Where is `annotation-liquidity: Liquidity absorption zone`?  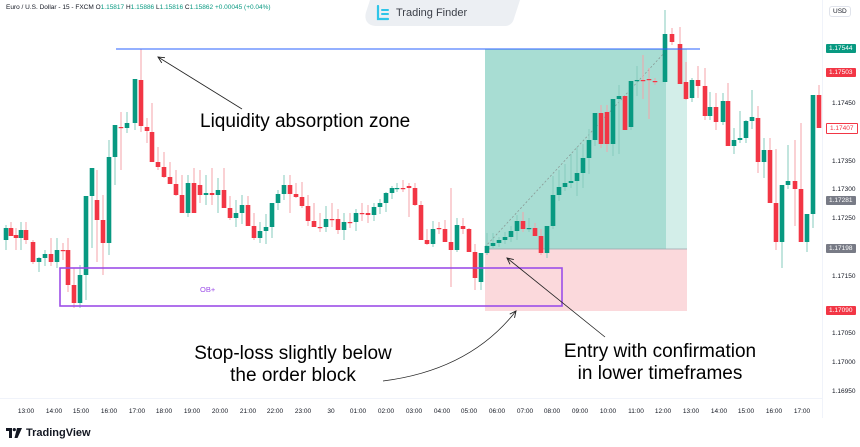 annotation-liquidity: Liquidity absorption zone is located at coordinates (305, 121).